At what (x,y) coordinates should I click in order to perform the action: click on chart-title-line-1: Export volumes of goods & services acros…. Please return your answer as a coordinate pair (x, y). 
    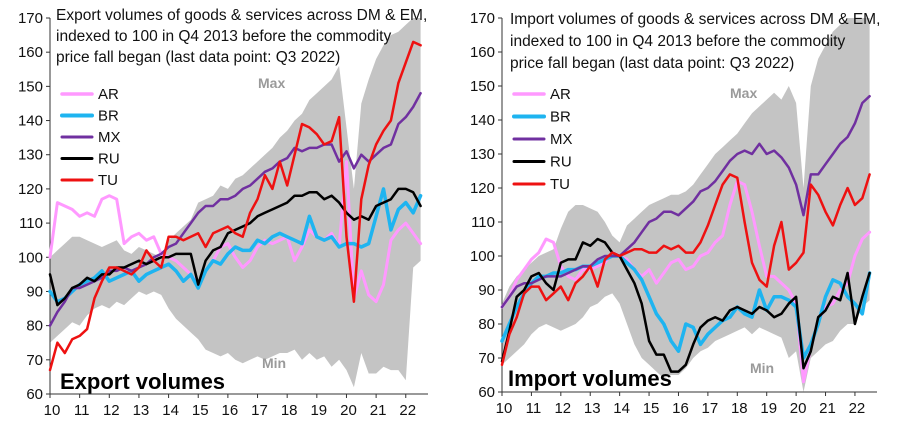
    Looking at the image, I should click on (241, 15).